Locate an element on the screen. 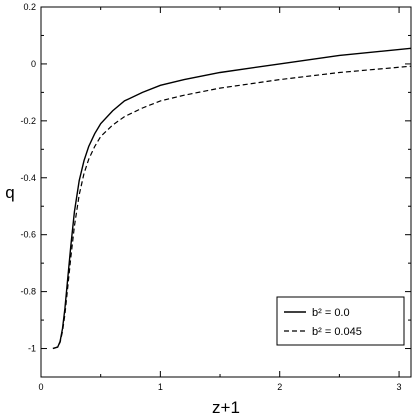 This screenshot has height=418, width=414. x-tick-label: 1 is located at coordinates (160, 387).